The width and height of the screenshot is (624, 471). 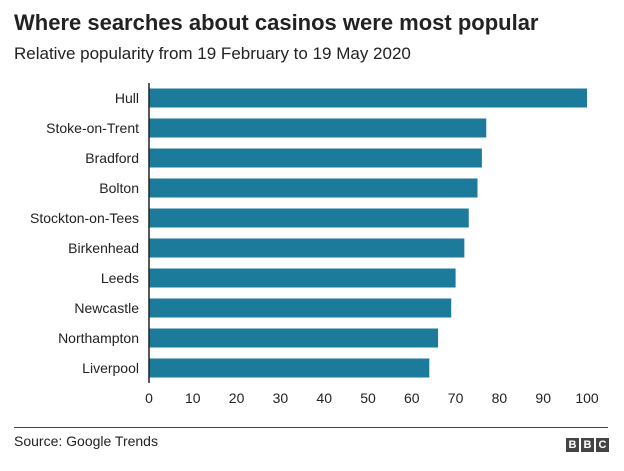 What do you see at coordinates (103, 248) in the screenshot?
I see `category-label: Birkenhead` at bounding box center [103, 248].